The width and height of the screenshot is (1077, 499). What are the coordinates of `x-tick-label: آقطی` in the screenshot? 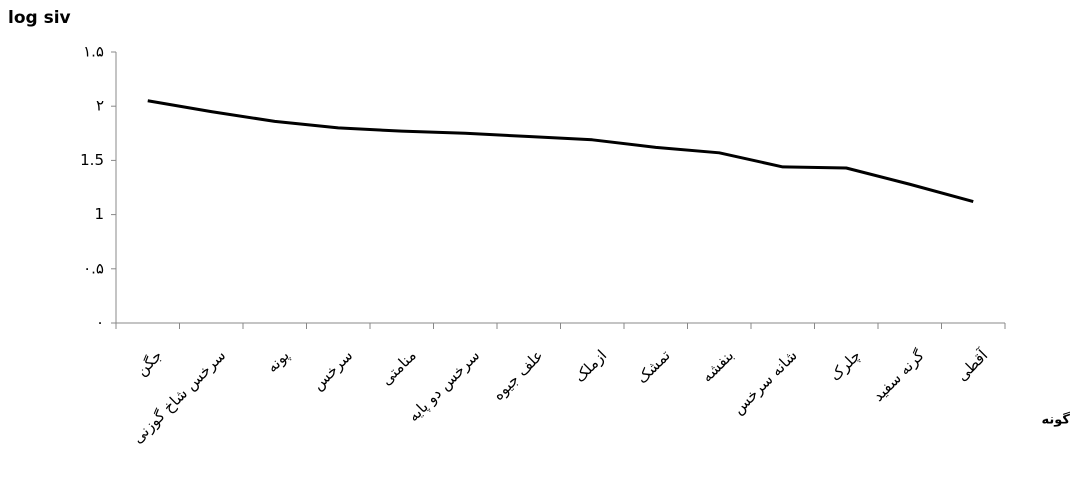 It's located at (972, 365).